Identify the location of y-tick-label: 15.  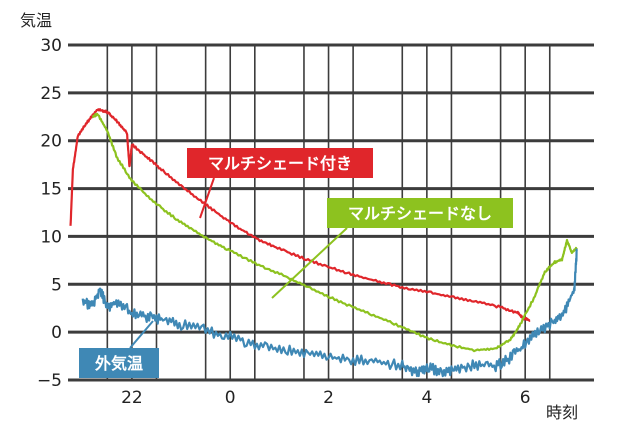
(51, 190).